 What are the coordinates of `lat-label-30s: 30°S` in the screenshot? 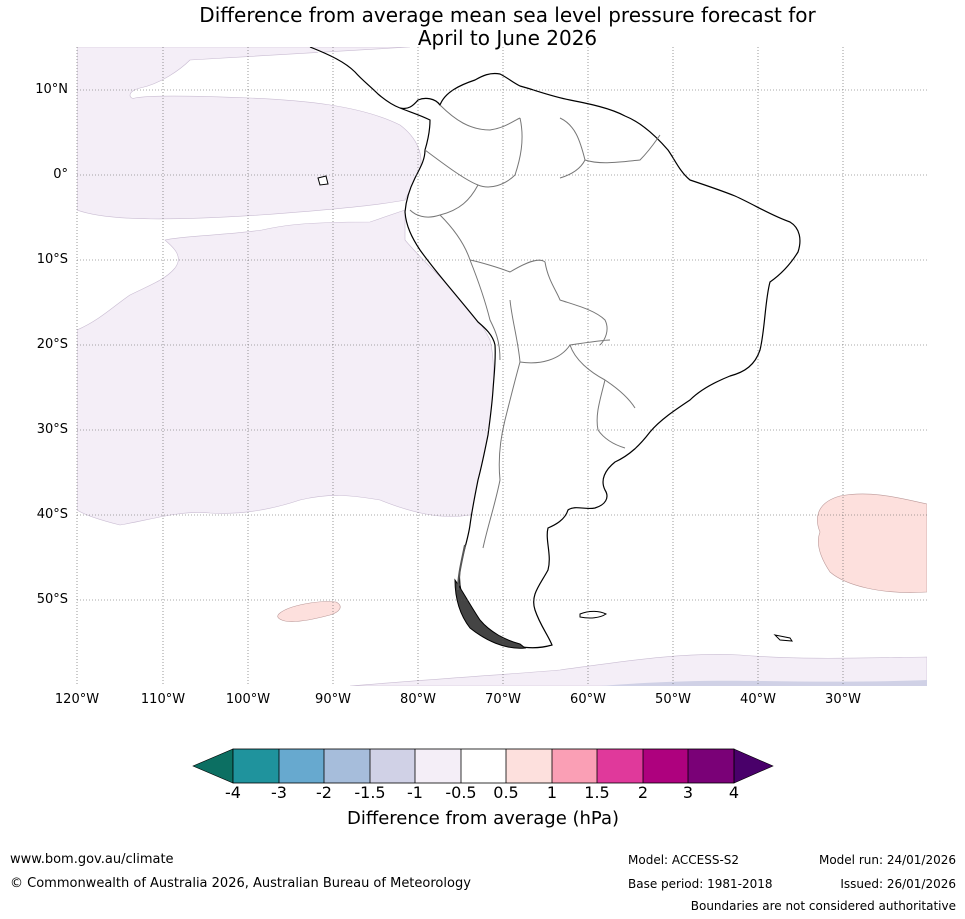 It's located at (52, 429).